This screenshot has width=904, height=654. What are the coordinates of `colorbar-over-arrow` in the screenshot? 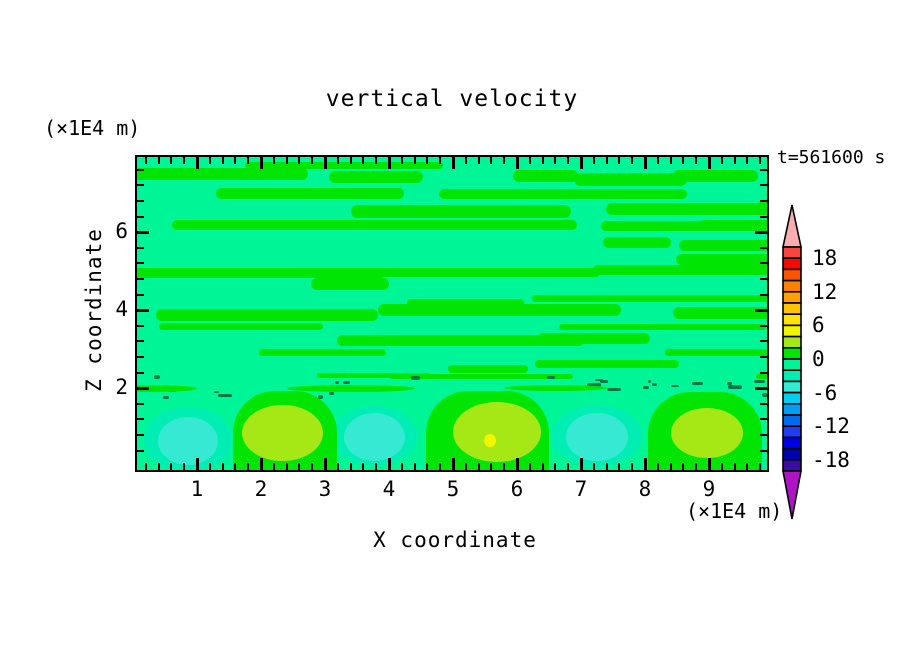 It's located at (792, 226).